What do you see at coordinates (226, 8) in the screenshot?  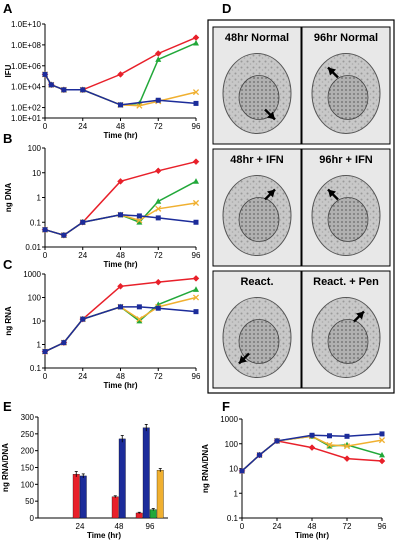 I see `panel-letter: D` at bounding box center [226, 8].